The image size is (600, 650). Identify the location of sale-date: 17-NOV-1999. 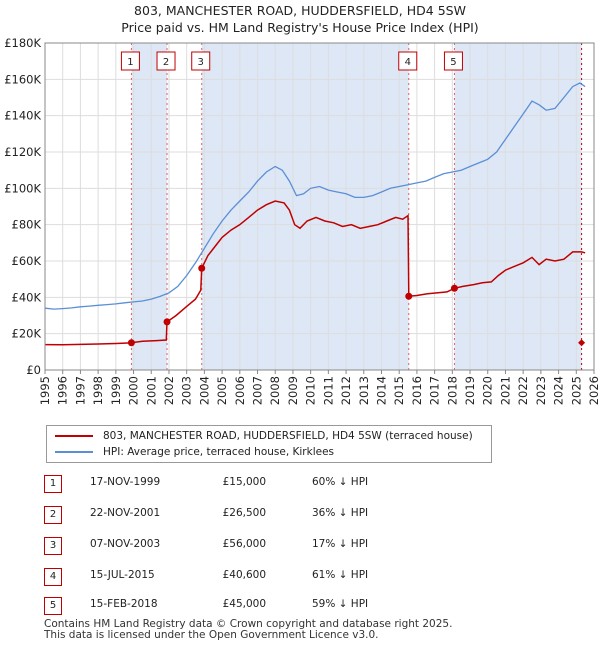
(125, 482).